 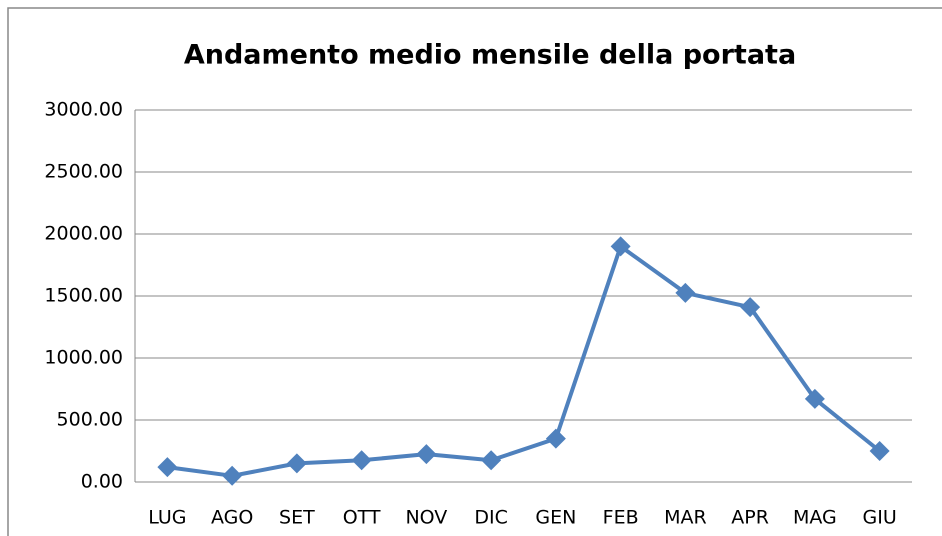 I want to click on y-tick-label: 0.00, so click(x=102, y=482).